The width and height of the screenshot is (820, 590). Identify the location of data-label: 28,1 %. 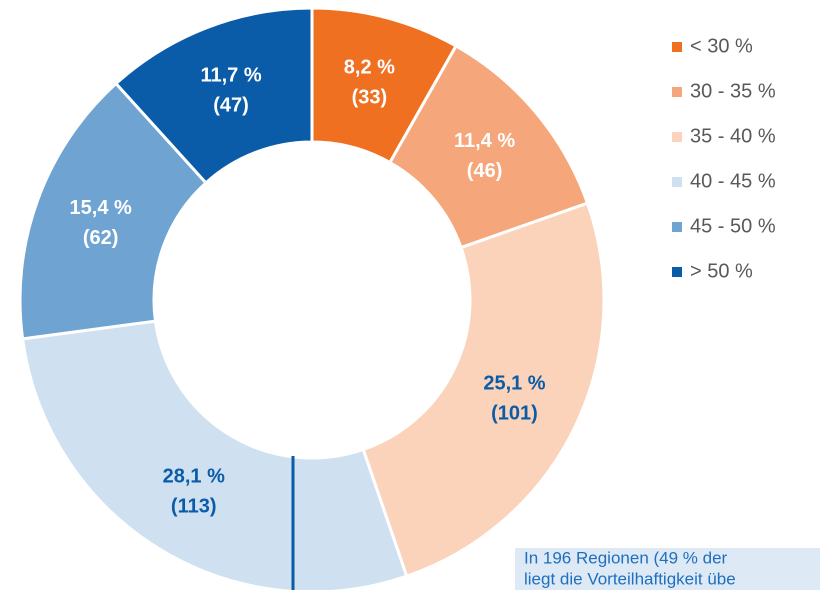
(194, 477).